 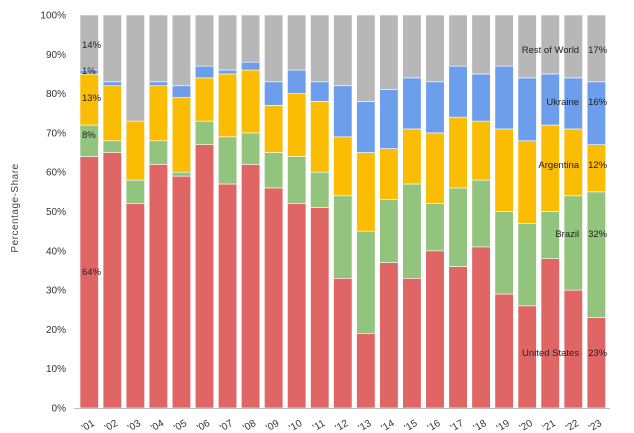 What do you see at coordinates (562, 102) in the screenshot?
I see `annotation-right-label: Ukraine` at bounding box center [562, 102].